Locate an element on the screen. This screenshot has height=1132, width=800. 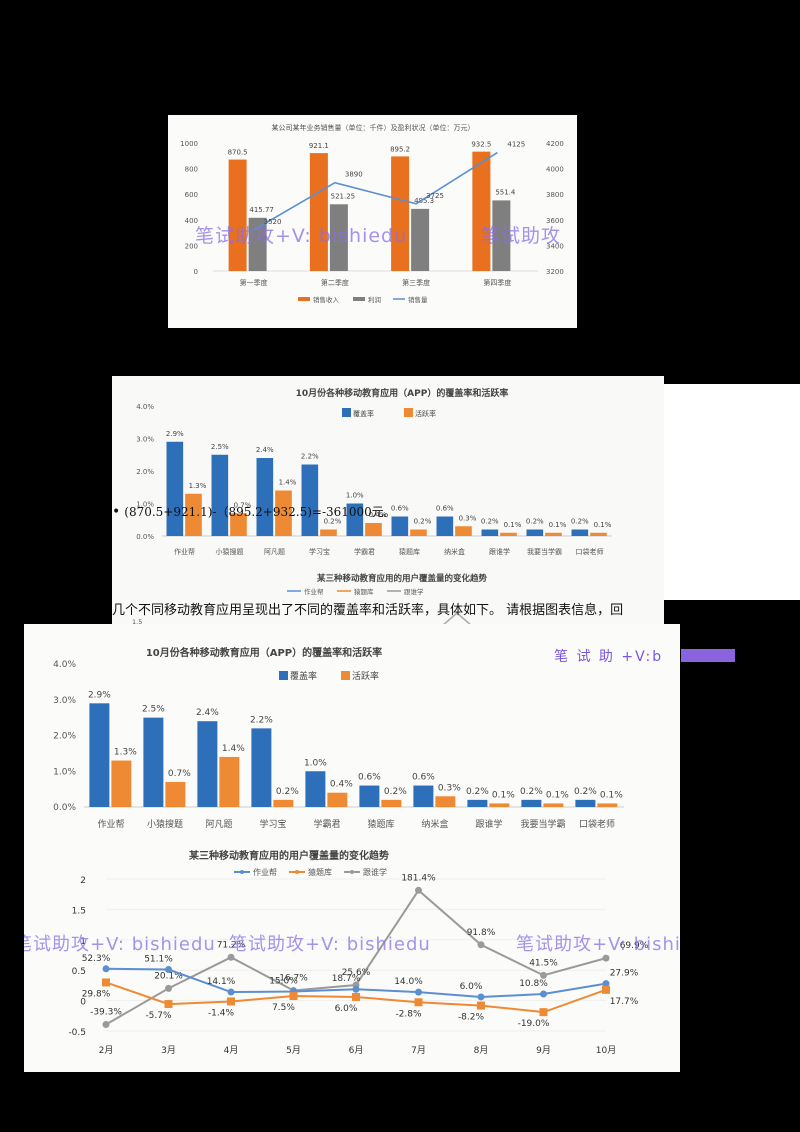
svg-text: 10月份各种移动教育应用（APP）的覆盖率和活跃率 is located at coordinates (402, 393).